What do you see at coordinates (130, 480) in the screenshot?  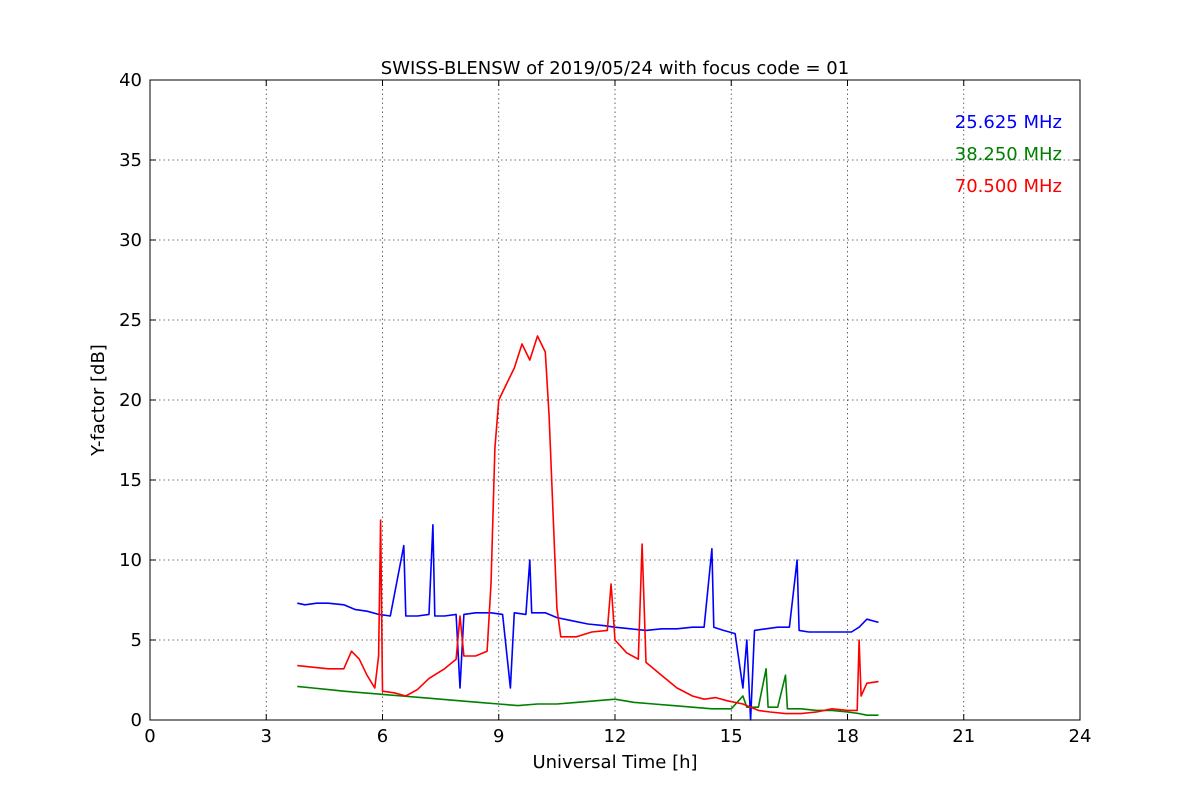 I see `y-tick-label: 15` at bounding box center [130, 480].